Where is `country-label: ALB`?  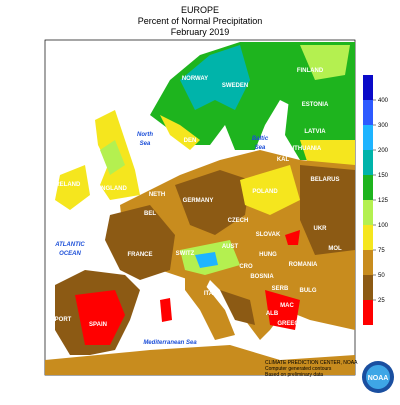
country-label: ALB is located at coordinates (272, 314).